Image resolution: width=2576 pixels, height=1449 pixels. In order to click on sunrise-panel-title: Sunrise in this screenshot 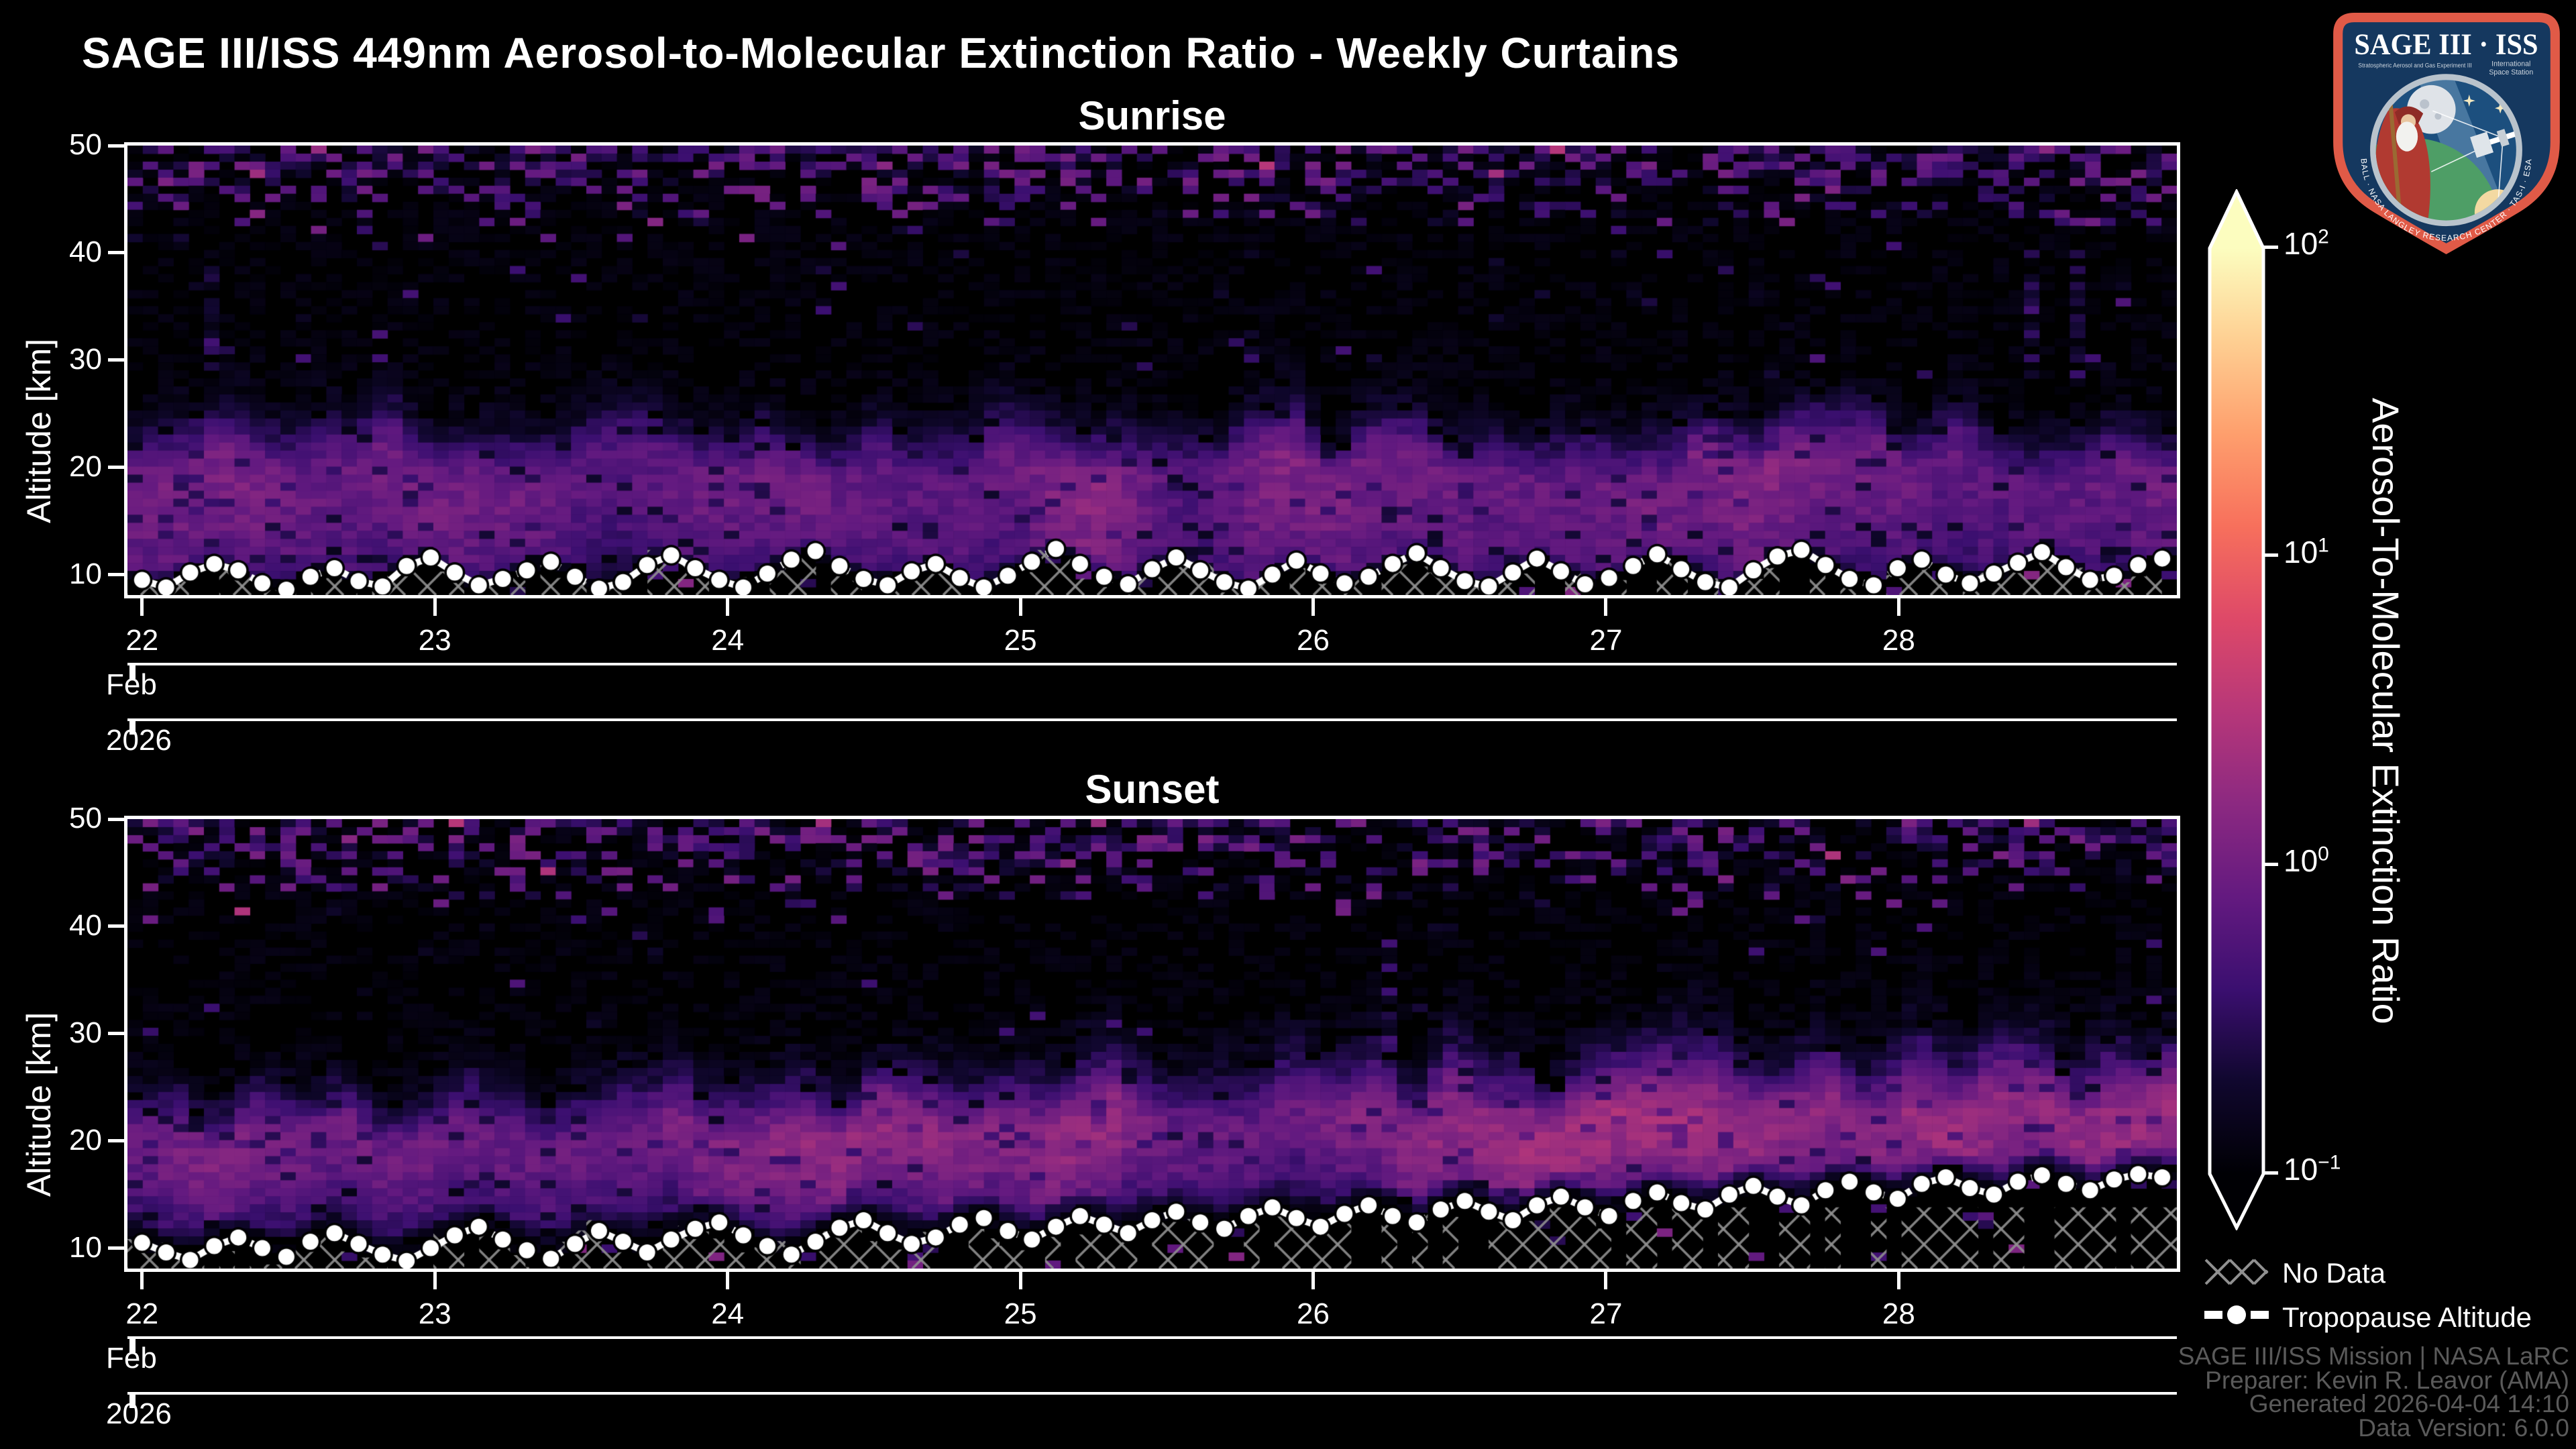, I will do `click(1152, 115)`.